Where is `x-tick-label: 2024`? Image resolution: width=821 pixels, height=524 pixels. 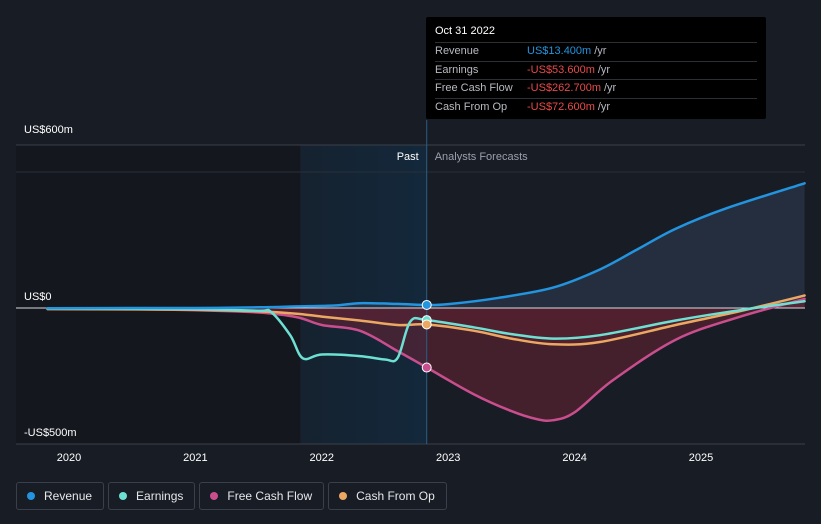
x-tick-label: 2024 is located at coordinates (574, 458).